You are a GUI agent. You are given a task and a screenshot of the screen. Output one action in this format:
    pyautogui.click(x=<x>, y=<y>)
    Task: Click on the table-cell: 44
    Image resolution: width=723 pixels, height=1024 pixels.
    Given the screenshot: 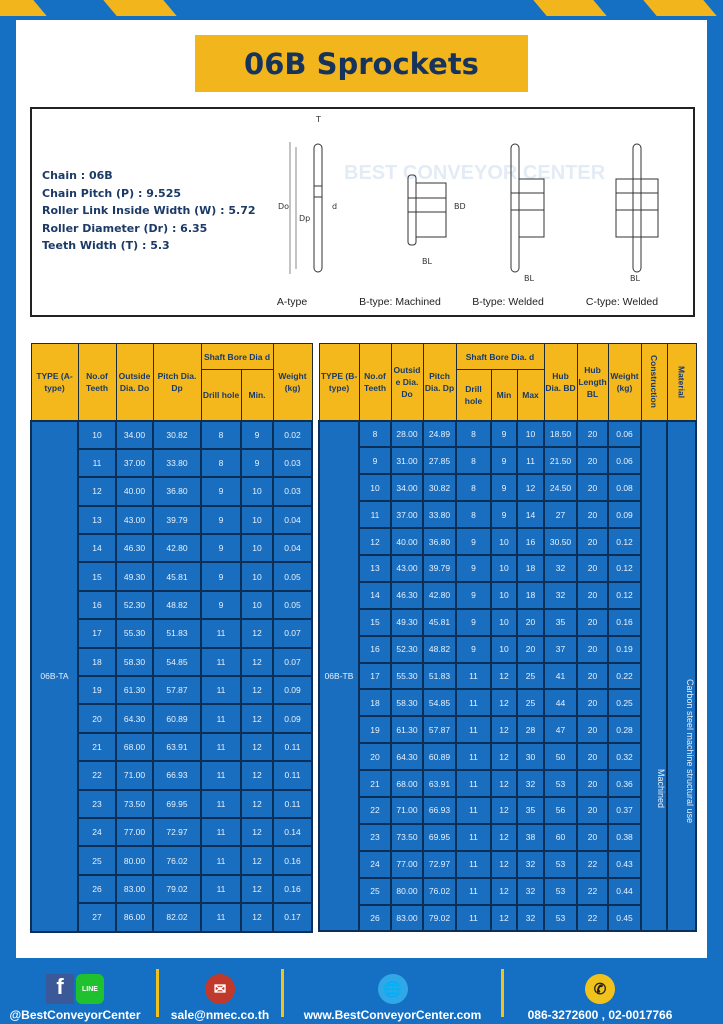 What is the action you would take?
    pyautogui.click(x=561, y=703)
    